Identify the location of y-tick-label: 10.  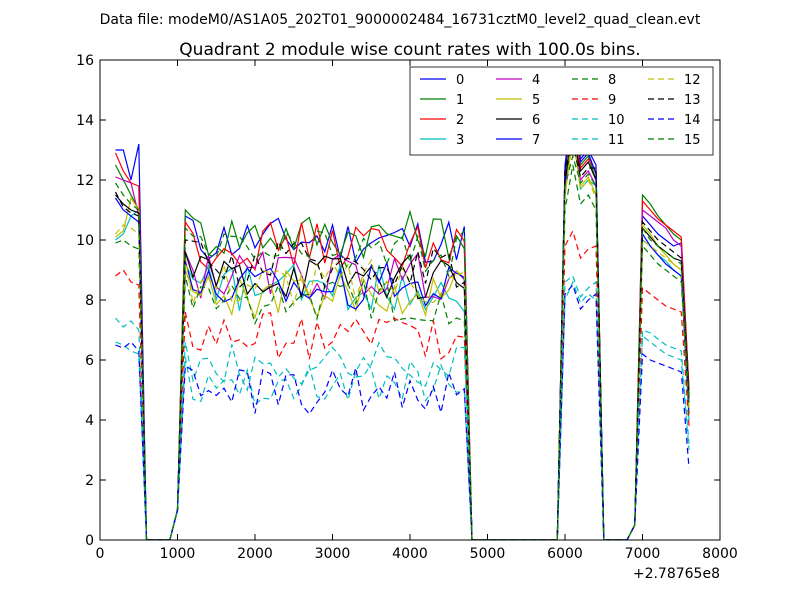
(85, 241).